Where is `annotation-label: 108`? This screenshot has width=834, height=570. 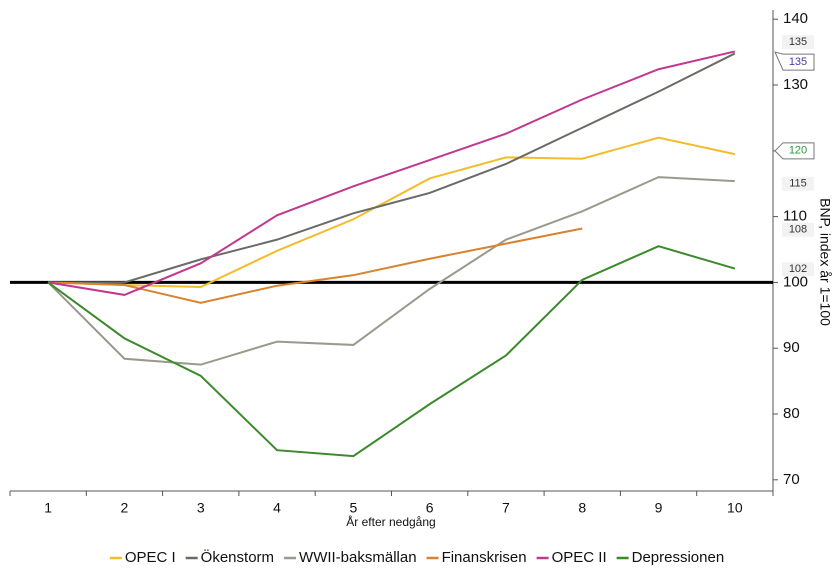 annotation-label: 108 is located at coordinates (798, 230).